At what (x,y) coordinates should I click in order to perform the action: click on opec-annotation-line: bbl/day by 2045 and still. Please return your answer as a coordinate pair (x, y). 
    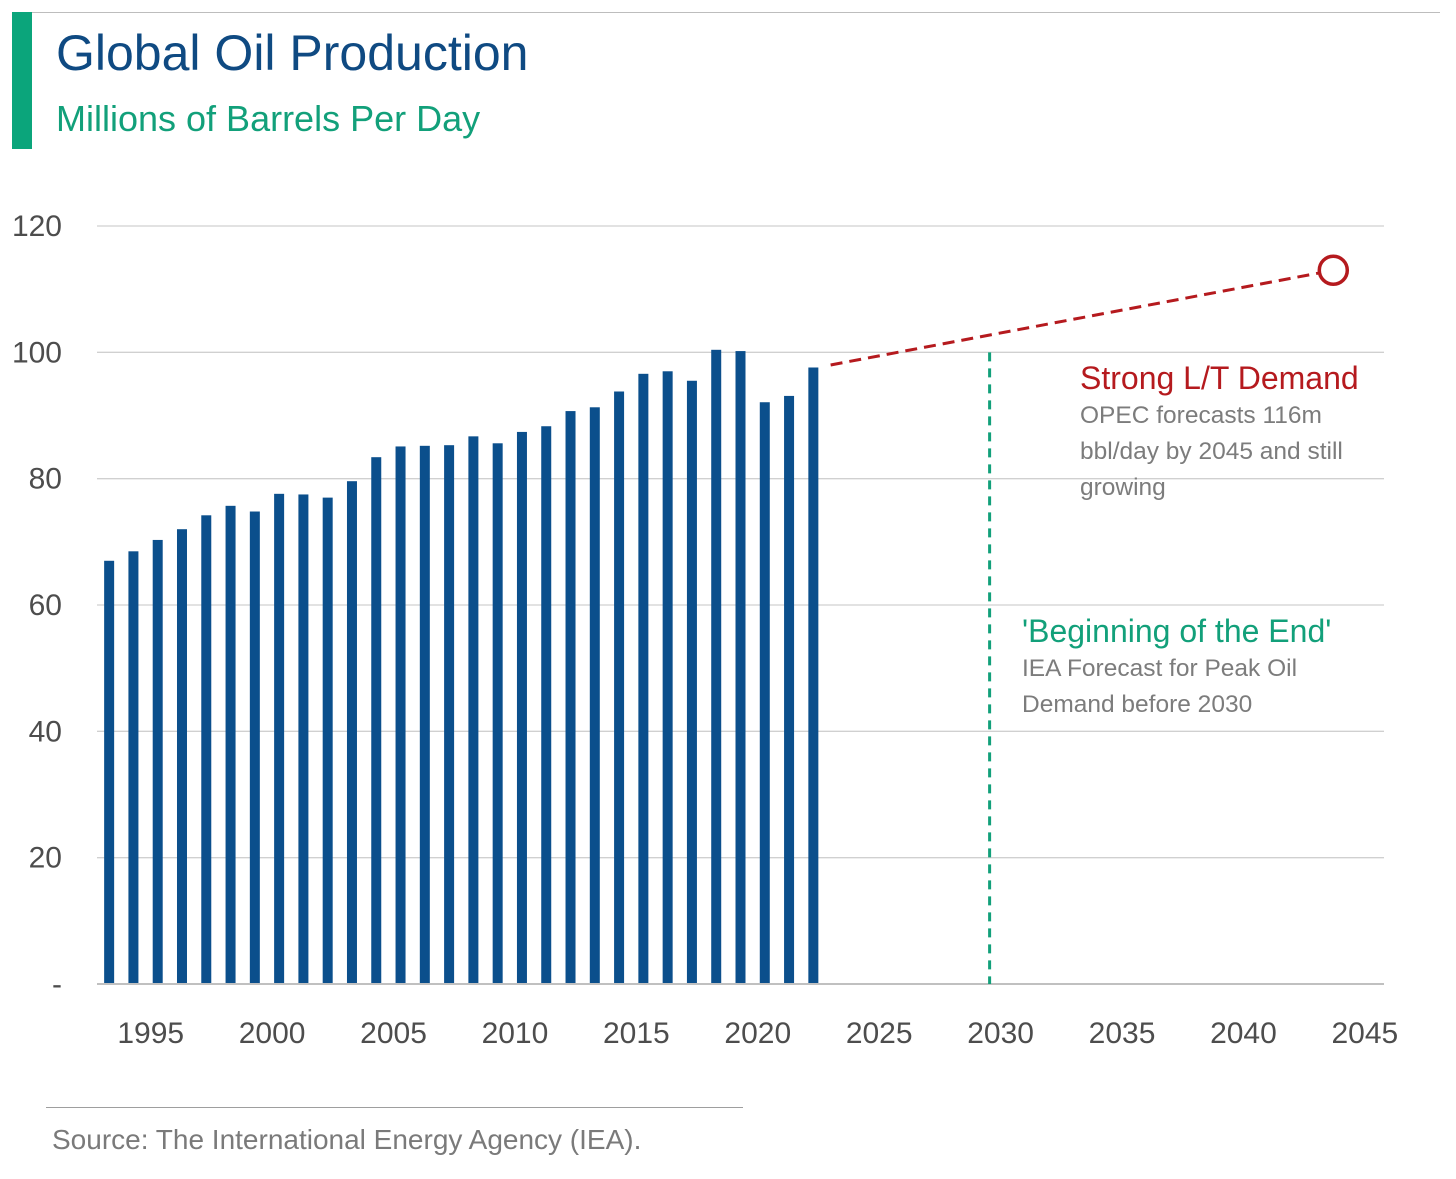
    Looking at the image, I should click on (1211, 451).